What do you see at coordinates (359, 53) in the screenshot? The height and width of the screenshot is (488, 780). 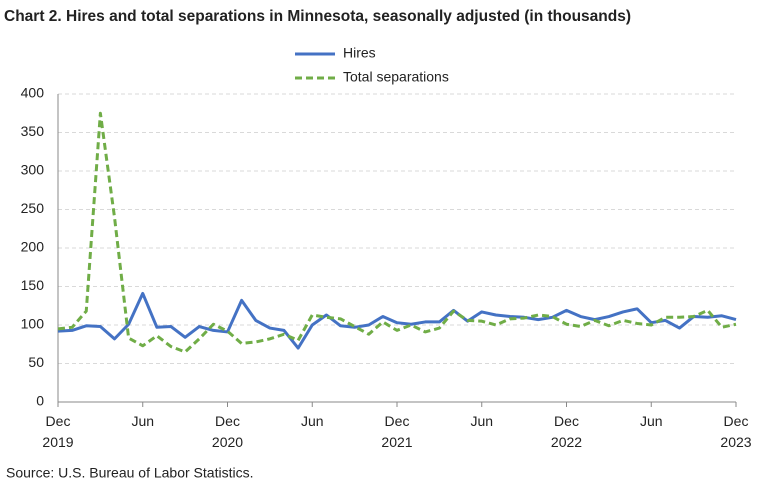 I see `legend-label: Hires` at bounding box center [359, 53].